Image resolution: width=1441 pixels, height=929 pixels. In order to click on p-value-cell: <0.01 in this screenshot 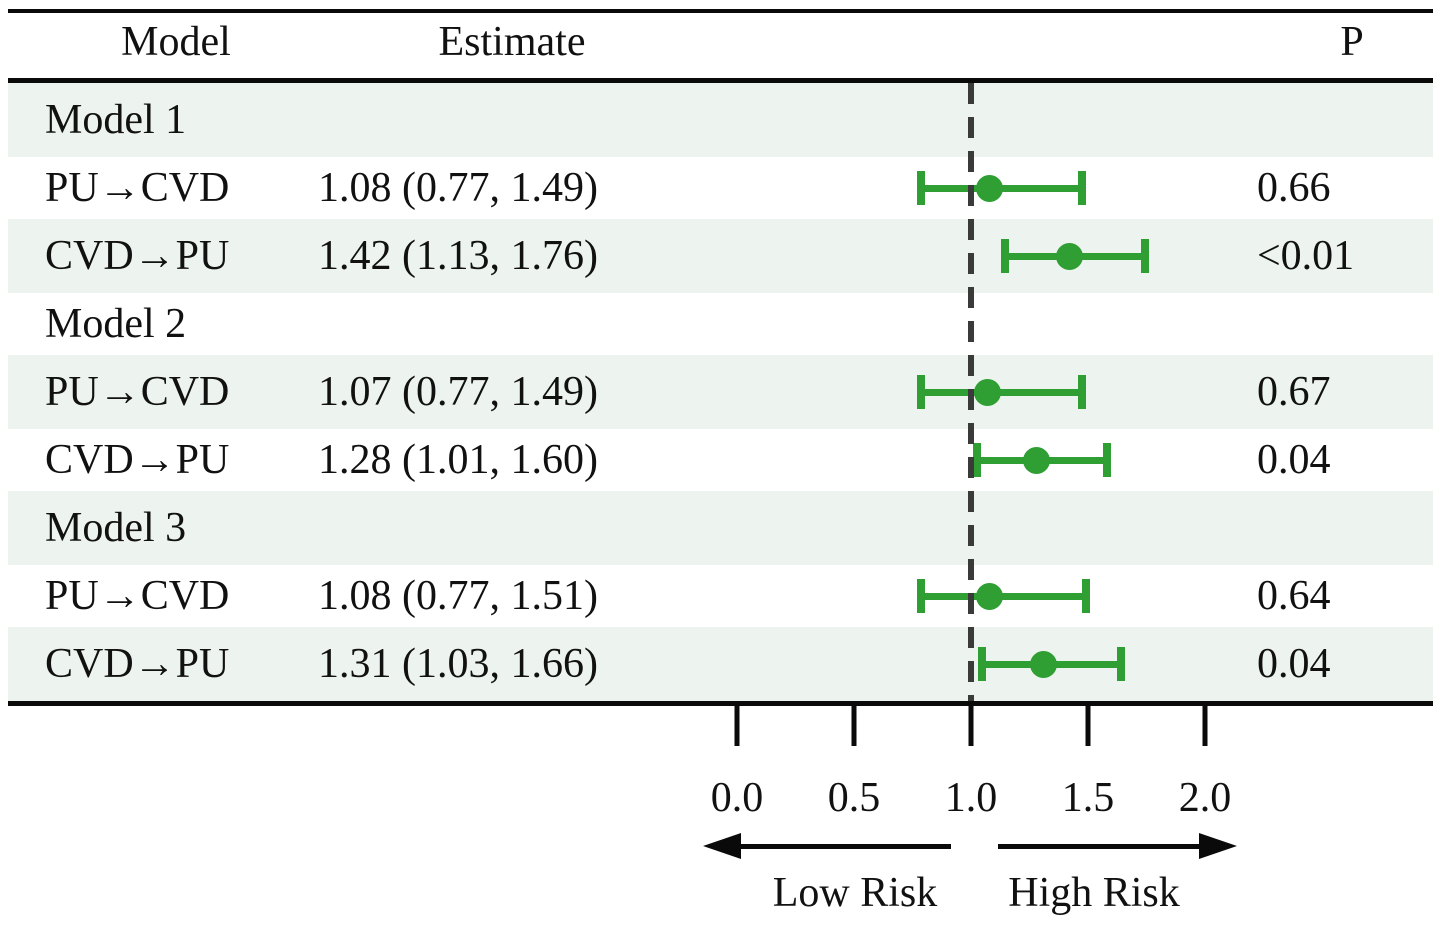, I will do `click(1306, 256)`.